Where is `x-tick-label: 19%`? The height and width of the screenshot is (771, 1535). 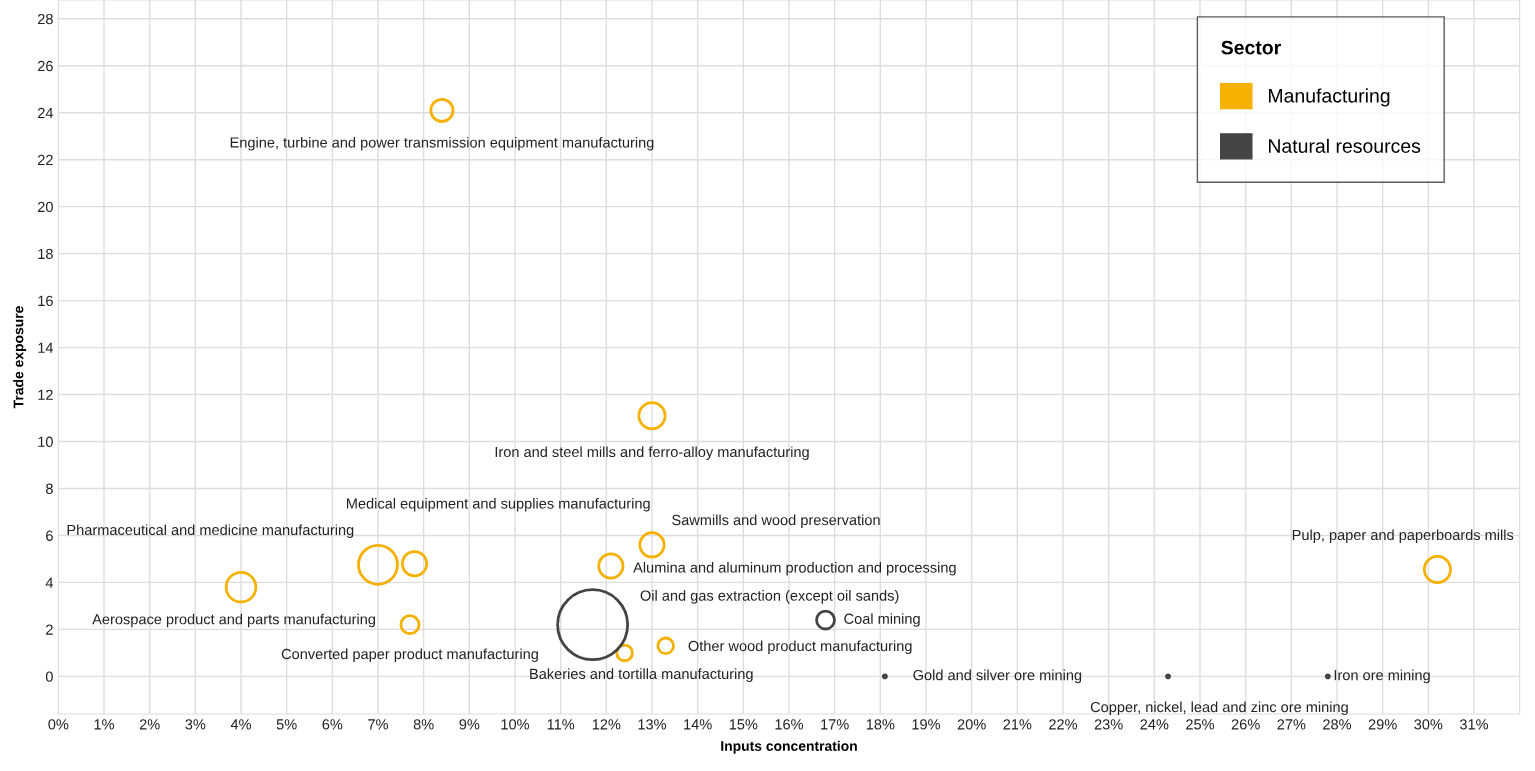 x-tick-label: 19% is located at coordinates (926, 724).